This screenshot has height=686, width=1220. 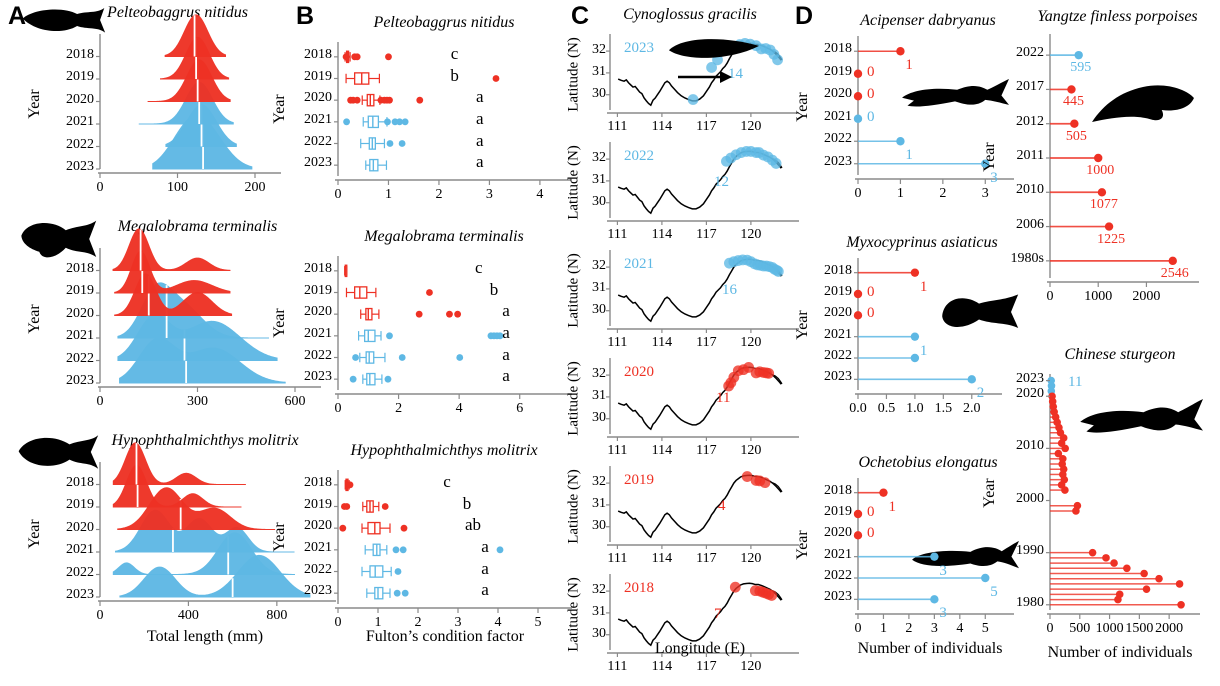 What do you see at coordinates (662, 666) in the screenshot?
I see `lon-tick-5-1: 114` at bounding box center [662, 666].